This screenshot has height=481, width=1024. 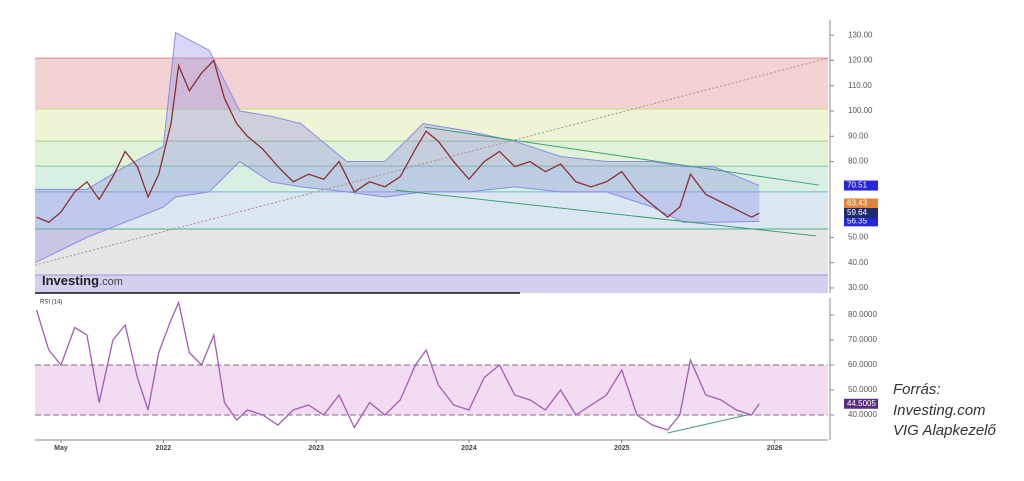 What do you see at coordinates (860, 34) in the screenshot?
I see `y-tick-label: 130.00` at bounding box center [860, 34].